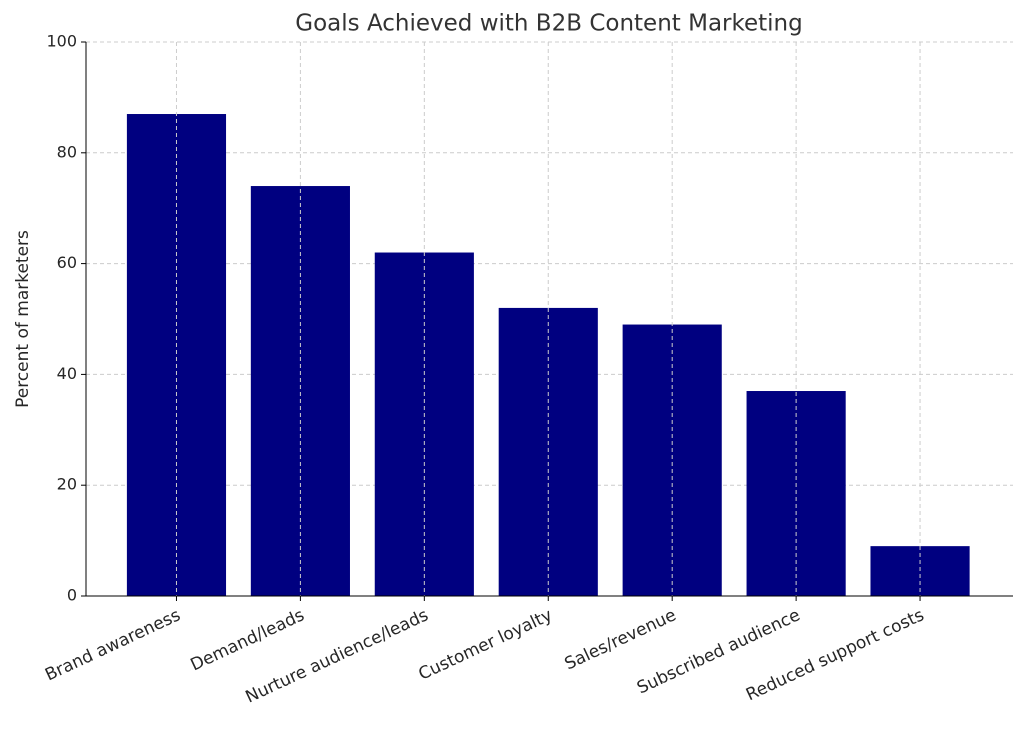  What do you see at coordinates (486, 644) in the screenshot?
I see `x-tick-label: Customer loyalty` at bounding box center [486, 644].